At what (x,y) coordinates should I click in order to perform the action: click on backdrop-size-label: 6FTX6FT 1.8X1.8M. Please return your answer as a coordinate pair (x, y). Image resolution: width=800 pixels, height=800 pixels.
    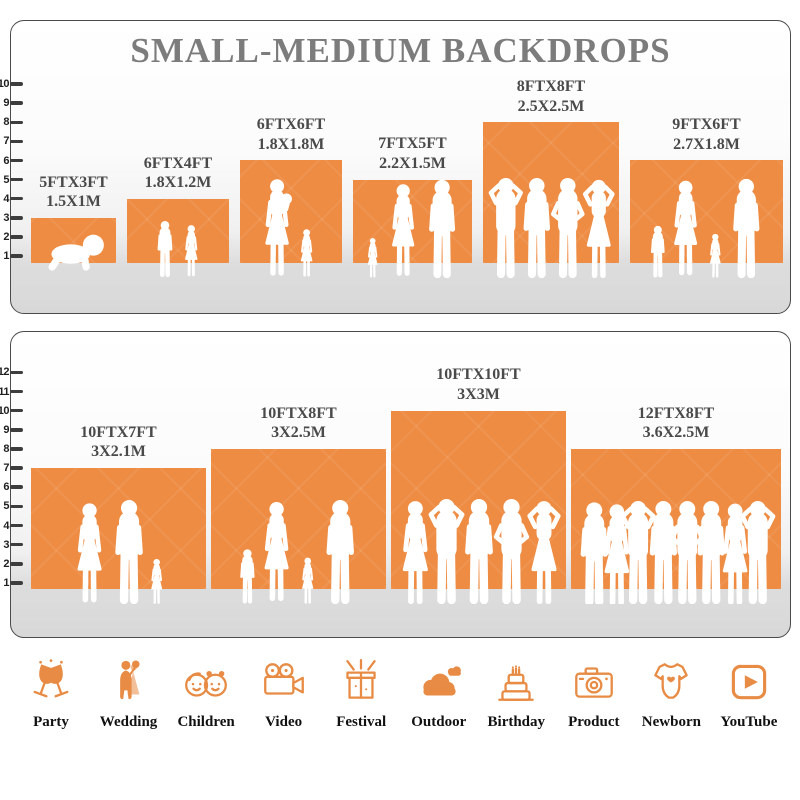
    Looking at the image, I should click on (291, 134).